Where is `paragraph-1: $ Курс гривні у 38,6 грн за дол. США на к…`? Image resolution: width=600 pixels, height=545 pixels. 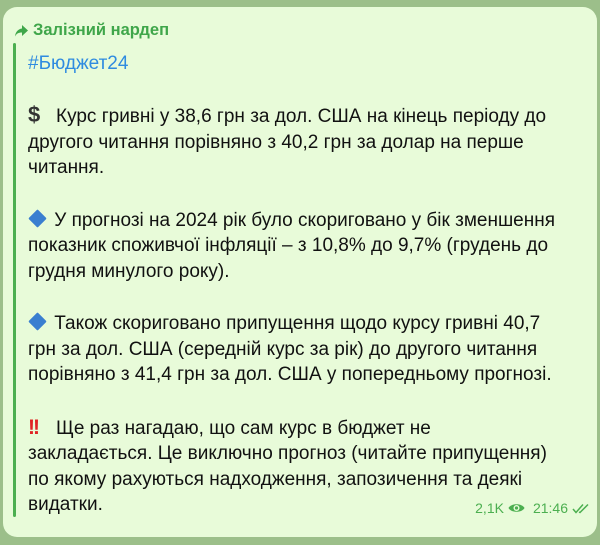
paragraph-1: $ Курс гривні у 38,6 грн за дол. США на к… is located at coordinates (291, 141).